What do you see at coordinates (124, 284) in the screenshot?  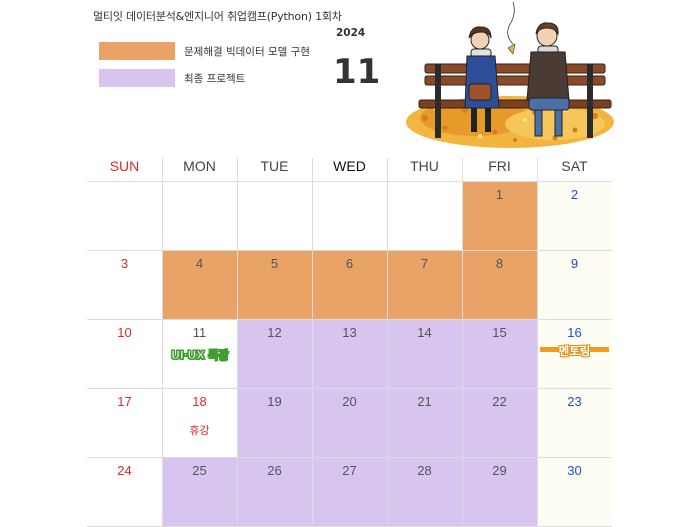 I see `day-cell-3: 3` at bounding box center [124, 284].